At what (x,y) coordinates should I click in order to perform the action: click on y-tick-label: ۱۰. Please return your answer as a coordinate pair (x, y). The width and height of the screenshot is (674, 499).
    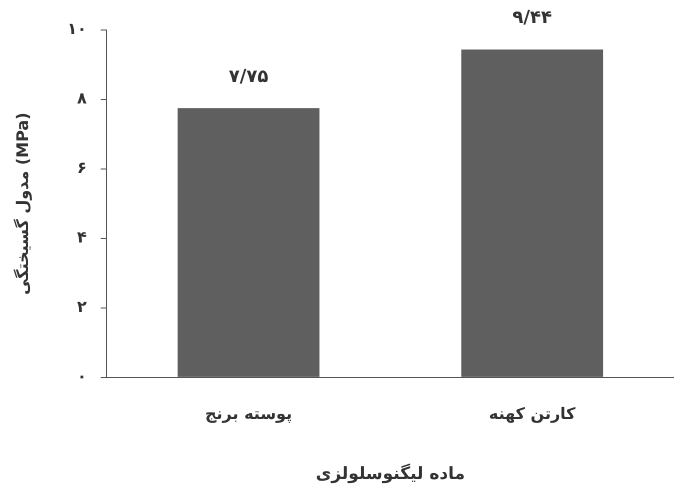
    Looking at the image, I should click on (77, 28).